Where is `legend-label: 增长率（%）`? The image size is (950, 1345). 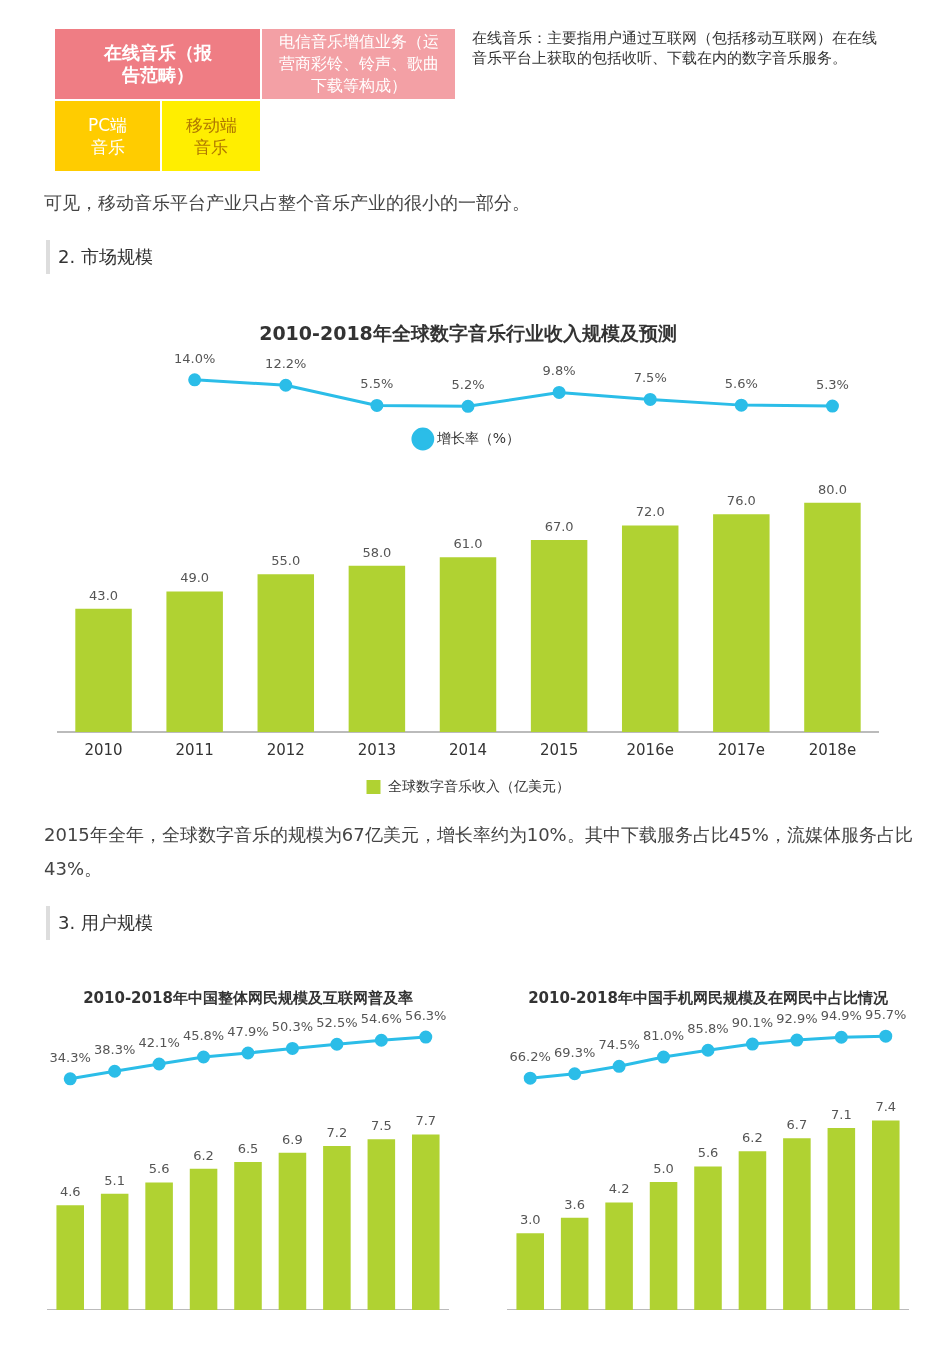
legend-label: 增长率（%） is located at coordinates (478, 437).